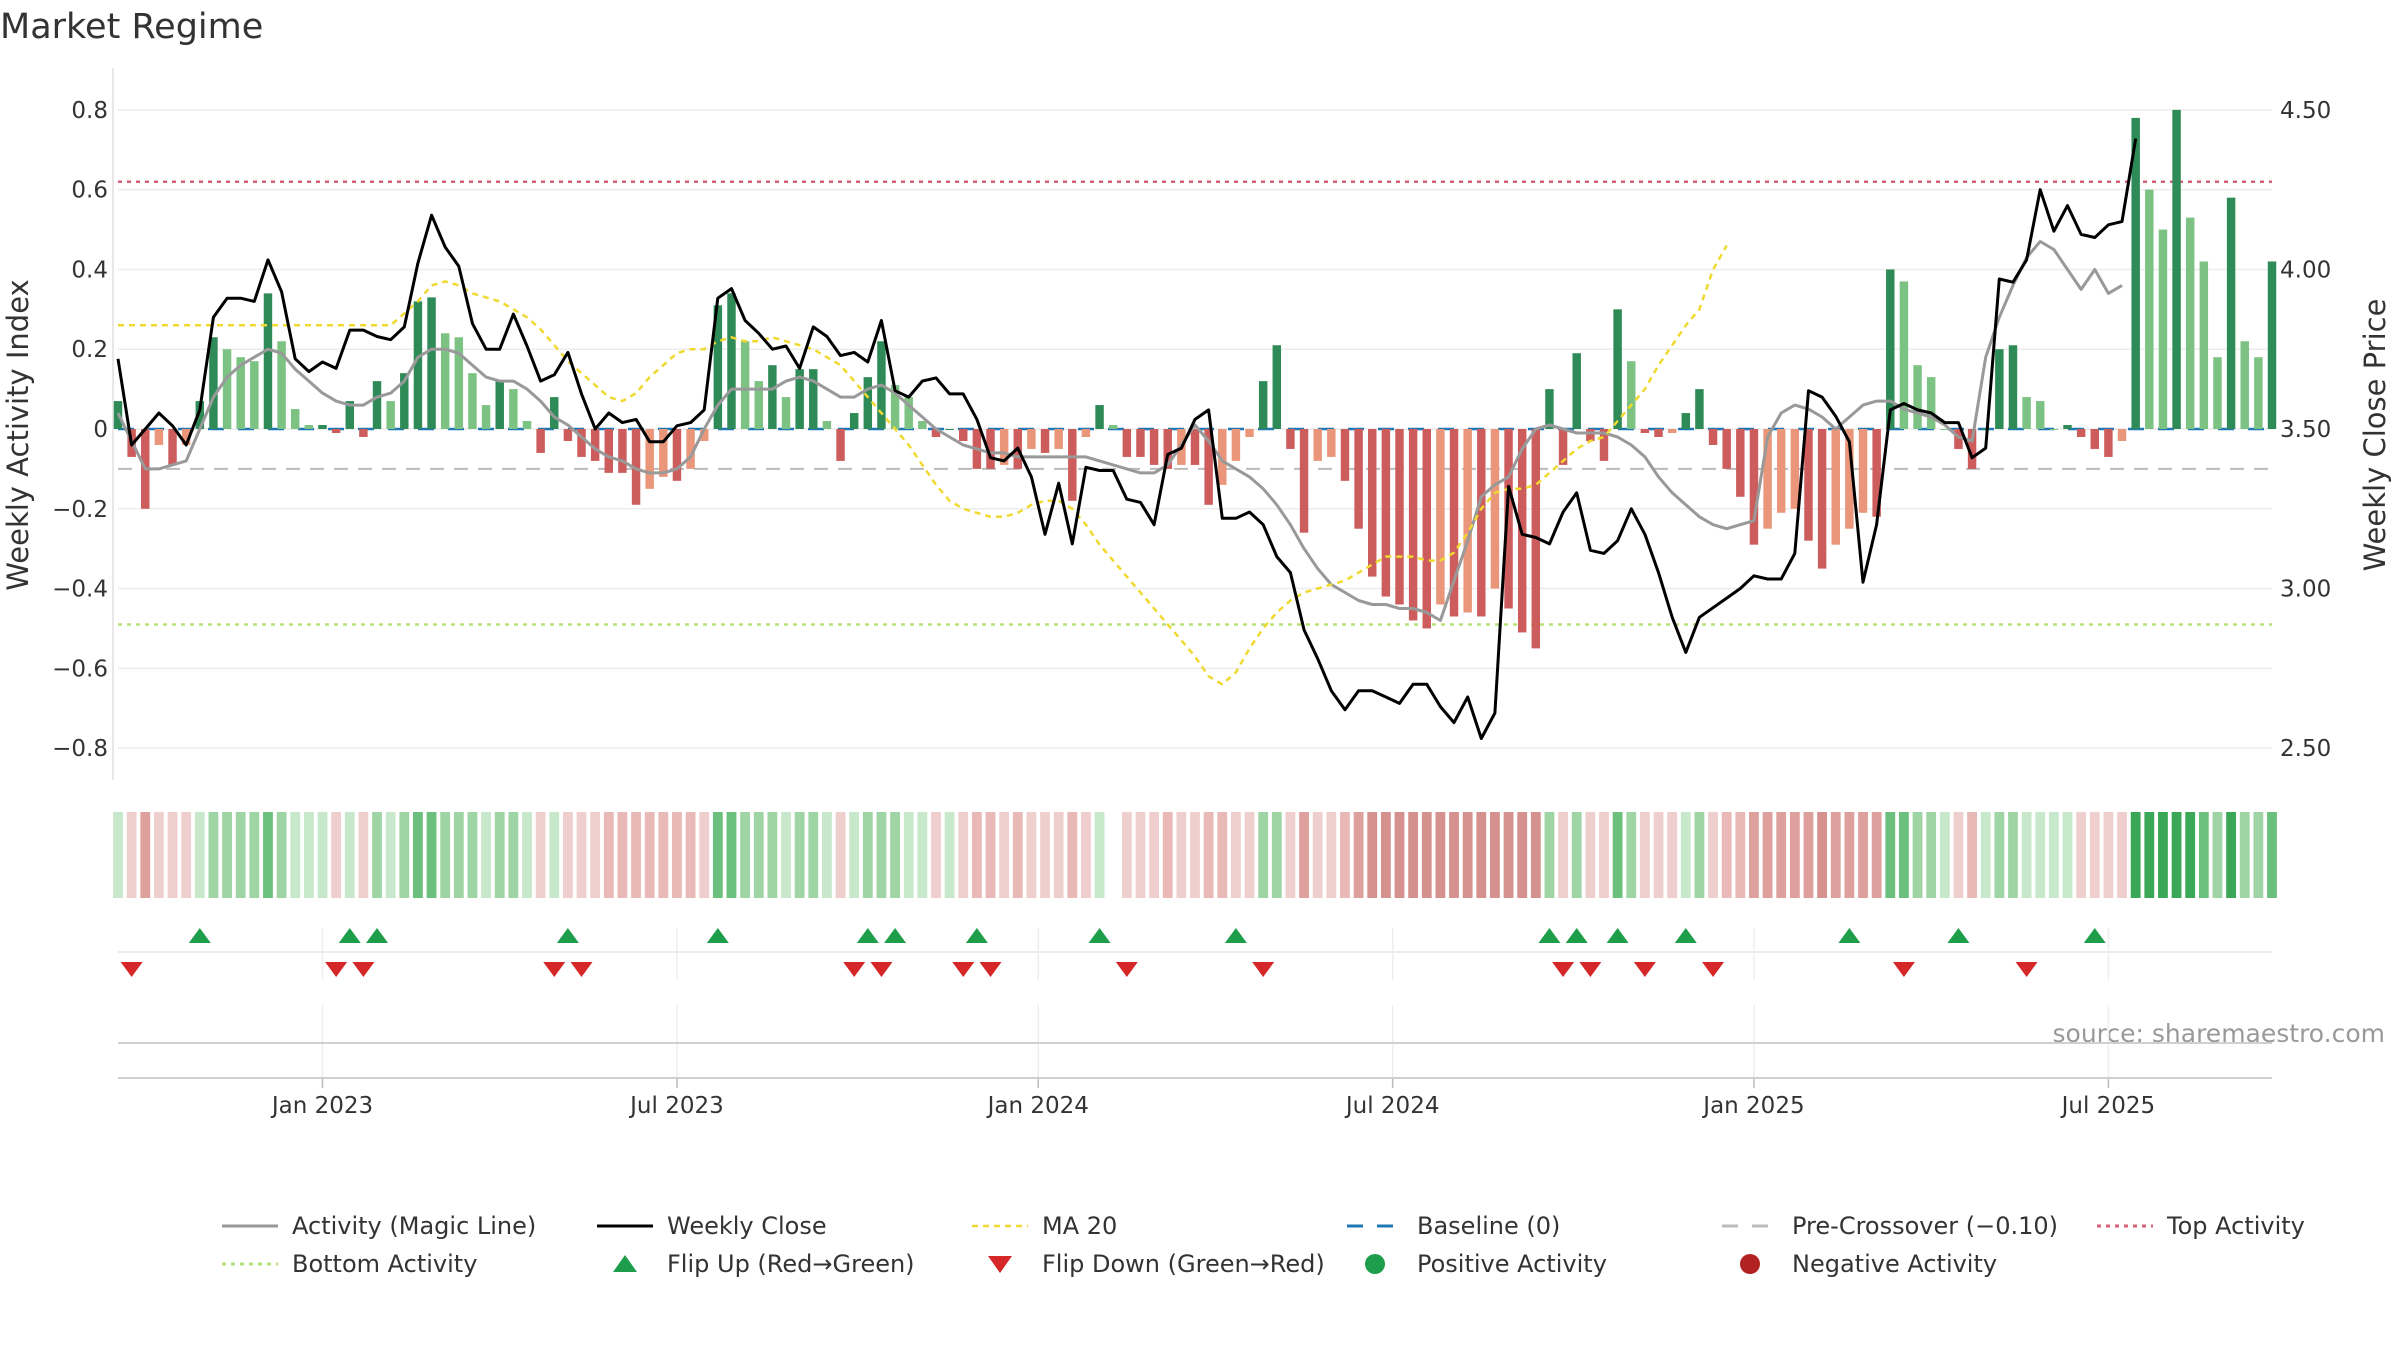  I want to click on legend-item-magic: Activity (Magic Line), so click(379, 1226).